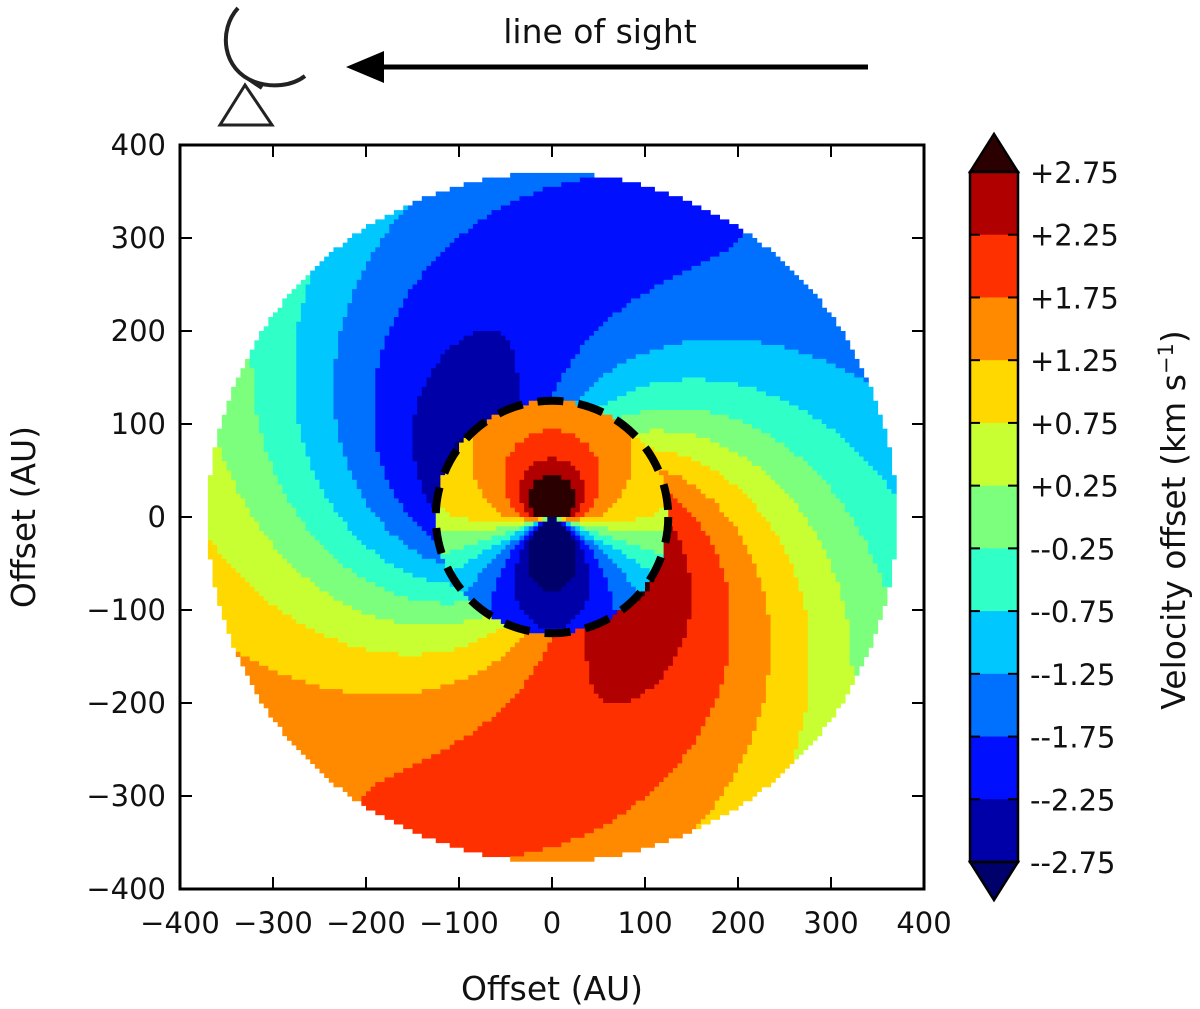 The width and height of the screenshot is (1200, 1009). I want to click on colorbar-tick-label: +0.25, so click(1074, 487).